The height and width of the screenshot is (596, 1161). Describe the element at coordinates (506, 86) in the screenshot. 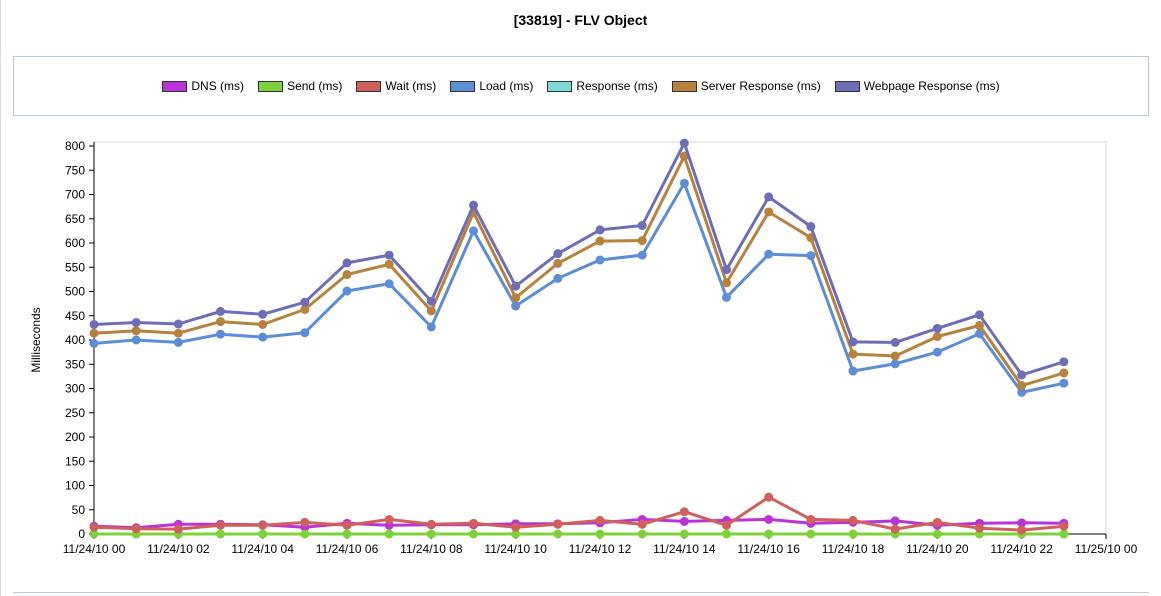

I see `legend-label: Load (ms)` at that location.